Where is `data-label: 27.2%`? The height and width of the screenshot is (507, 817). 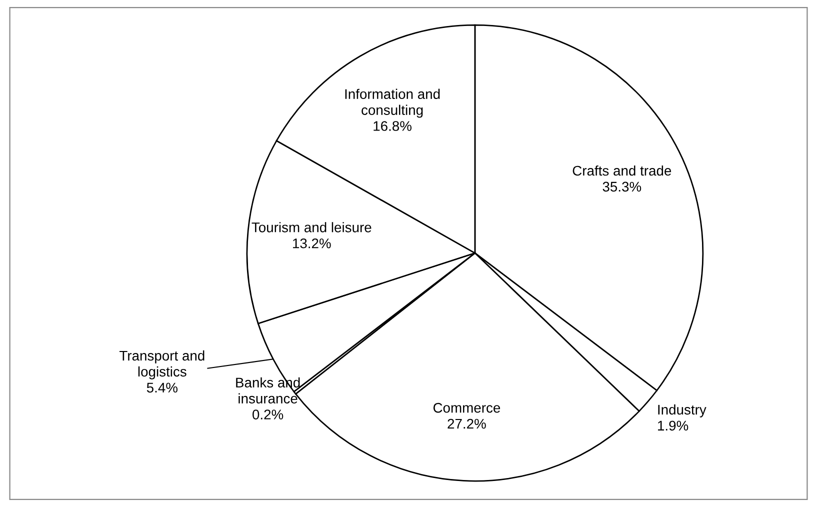
data-label: 27.2% is located at coordinates (467, 423).